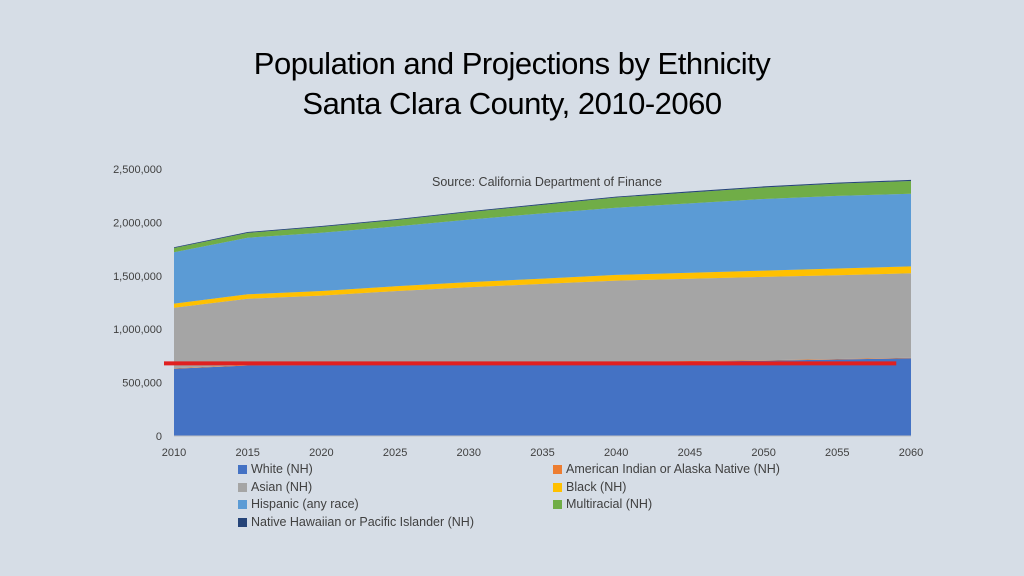  What do you see at coordinates (911, 453) in the screenshot?
I see `x-tick-label: 2060` at bounding box center [911, 453].